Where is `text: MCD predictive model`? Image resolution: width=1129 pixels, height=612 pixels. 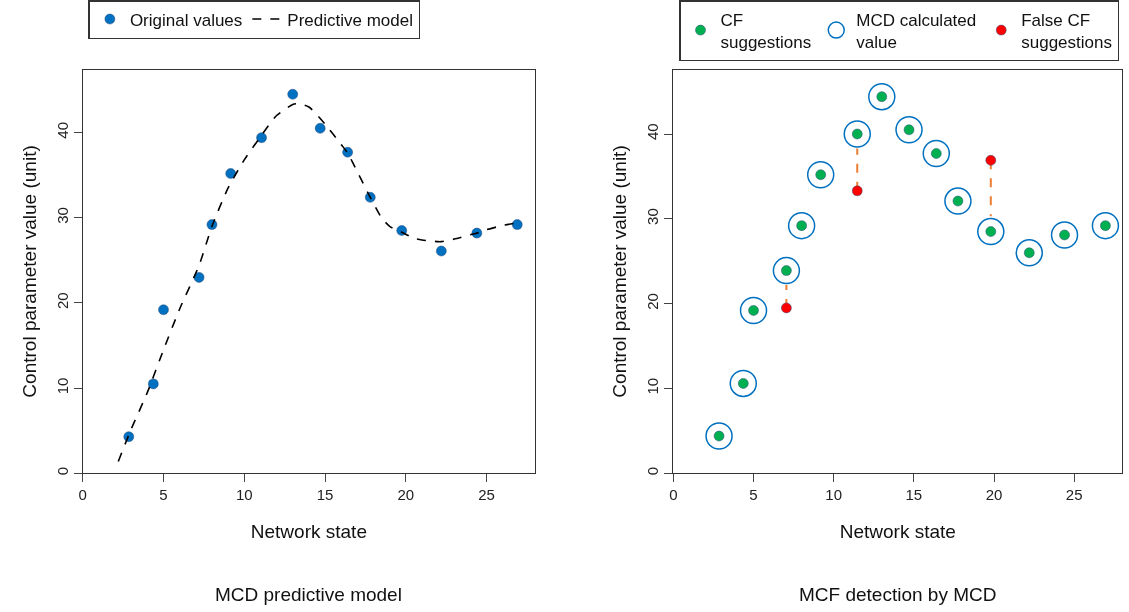
text: MCD predictive model is located at coordinates (308, 594).